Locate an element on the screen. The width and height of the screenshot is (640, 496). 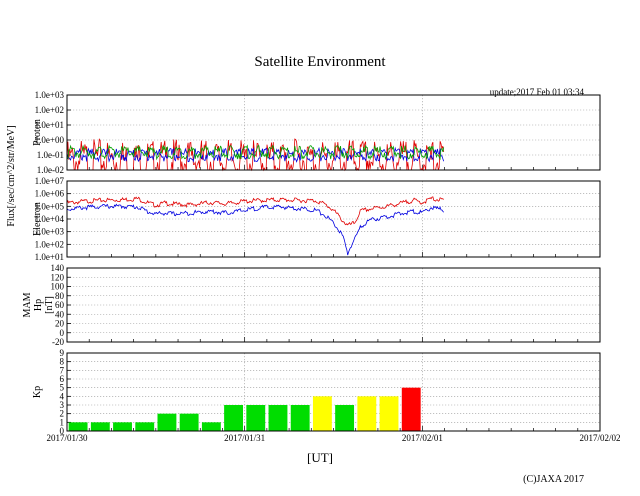
kp-ytick-label: 8 is located at coordinates (62, 362).